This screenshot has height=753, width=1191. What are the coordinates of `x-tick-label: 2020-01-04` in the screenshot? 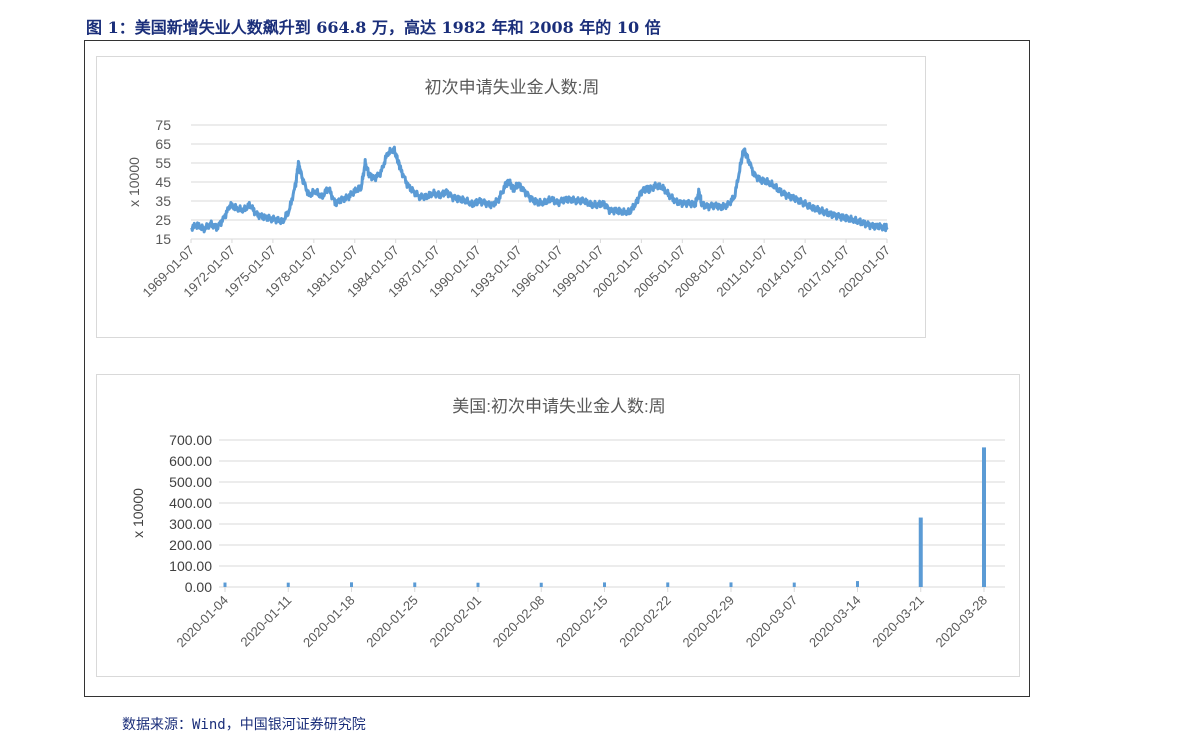 It's located at (202, 622).